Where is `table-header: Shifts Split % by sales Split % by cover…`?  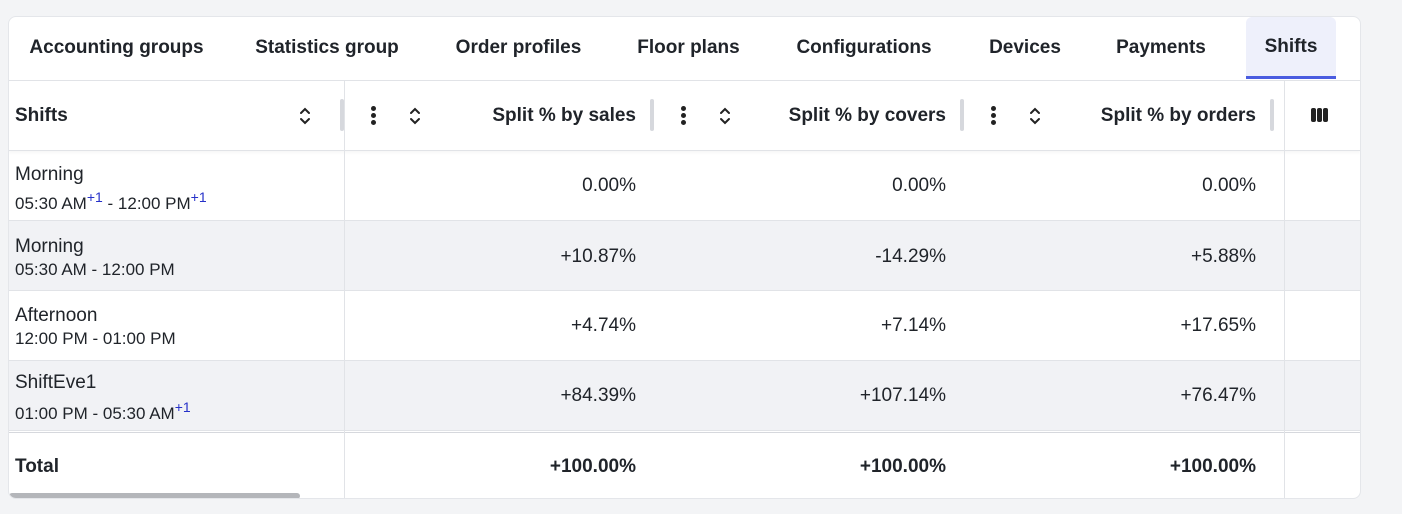
table-header: Shifts Split % by sales Split % by cover… is located at coordinates (684, 116).